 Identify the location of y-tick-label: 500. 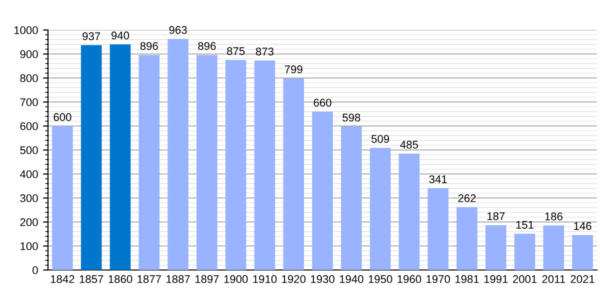
(29, 150).